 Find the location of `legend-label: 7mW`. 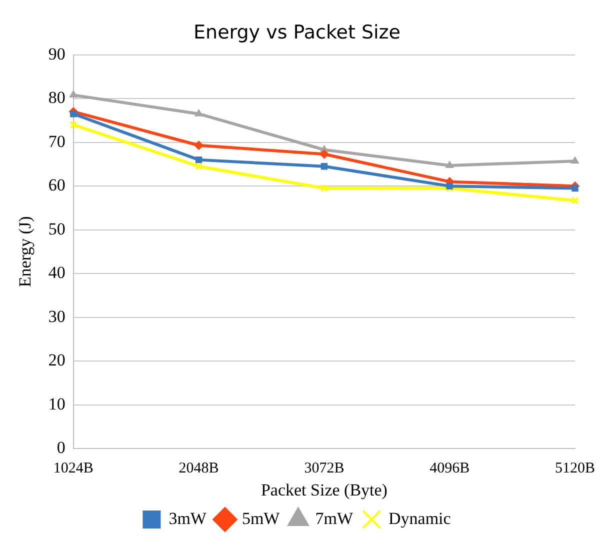

legend-label: 7mW is located at coordinates (334, 518).